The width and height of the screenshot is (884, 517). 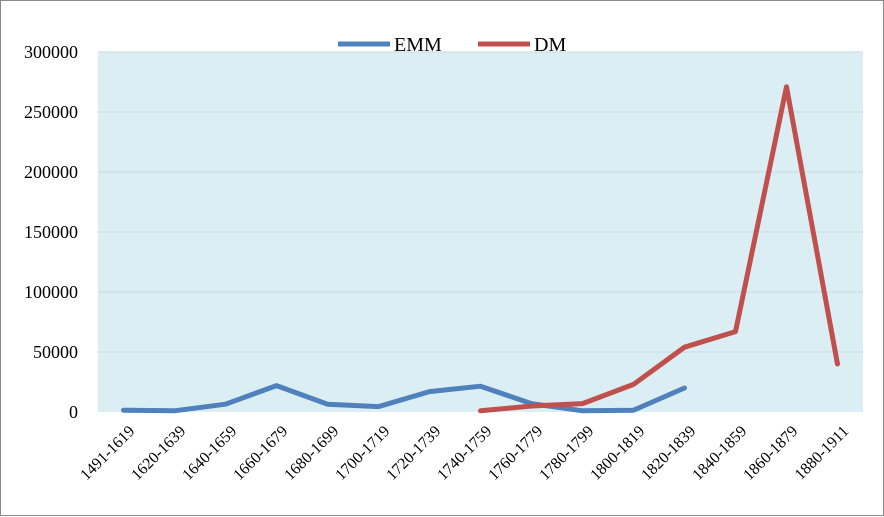 I want to click on y-tick-label: 50000, so click(x=55, y=352).